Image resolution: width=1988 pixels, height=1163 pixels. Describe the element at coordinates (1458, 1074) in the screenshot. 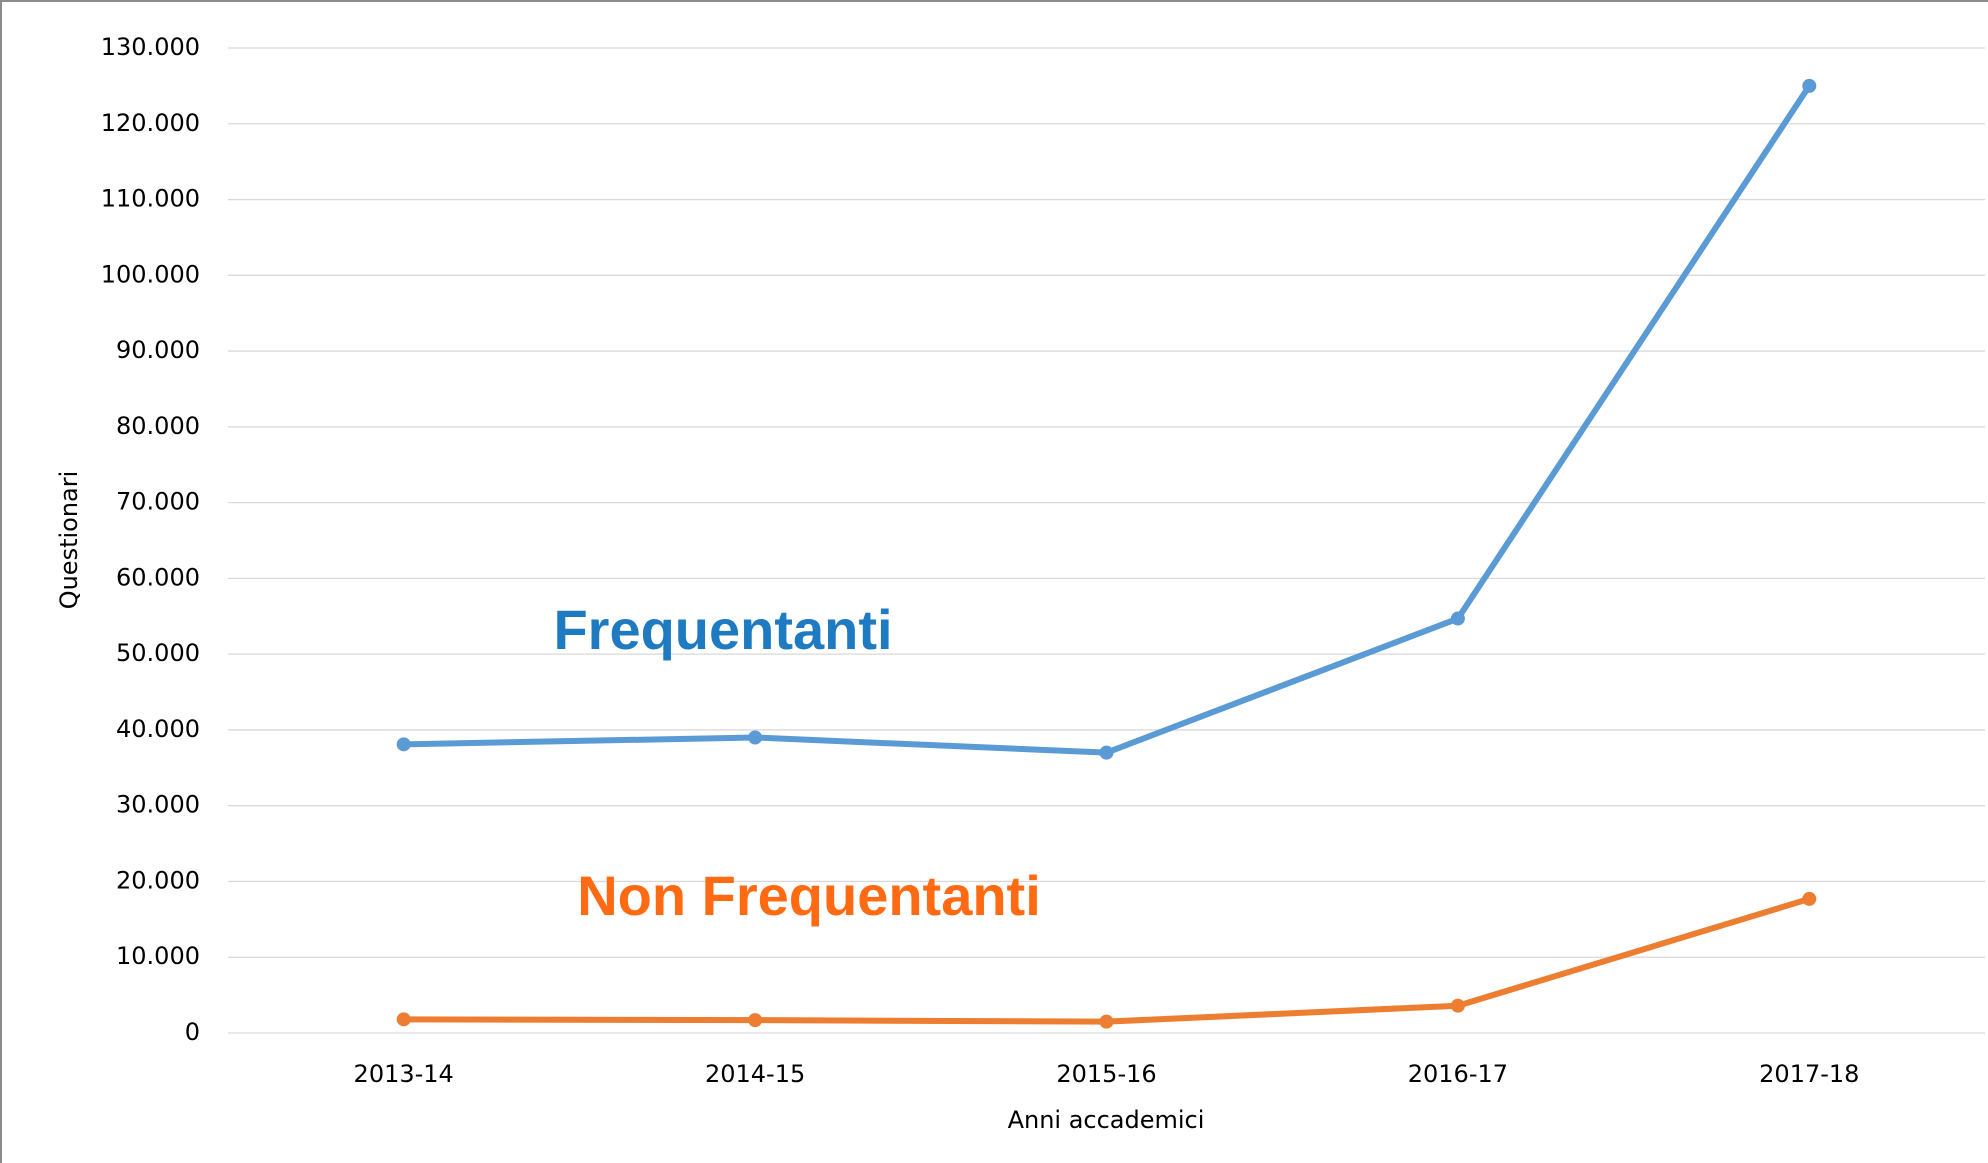

I see `x-tick-label: 2016-17` at that location.